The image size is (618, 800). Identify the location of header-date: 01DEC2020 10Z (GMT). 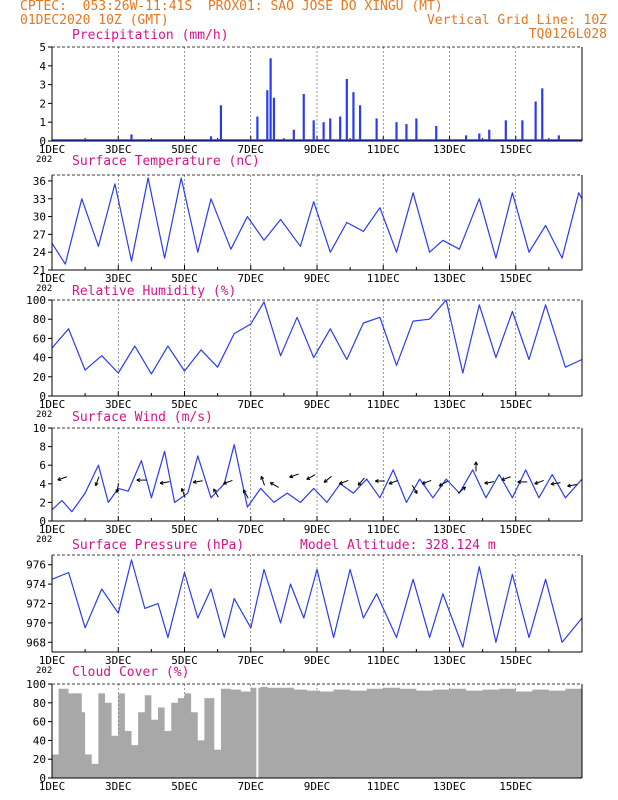
(94, 20).